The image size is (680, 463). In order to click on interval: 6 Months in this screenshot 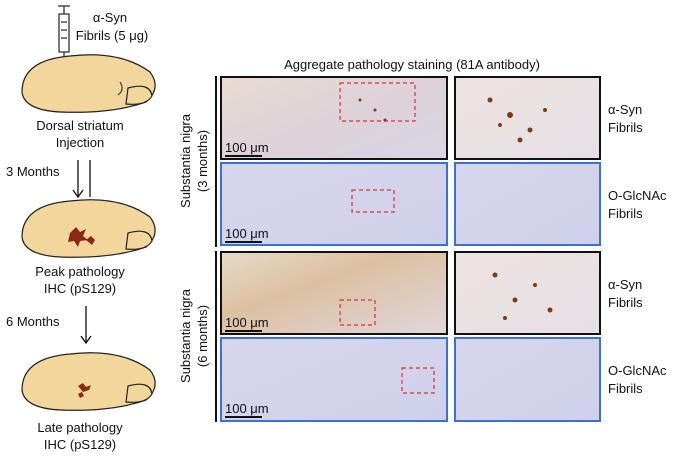, I will do `click(33, 321)`.